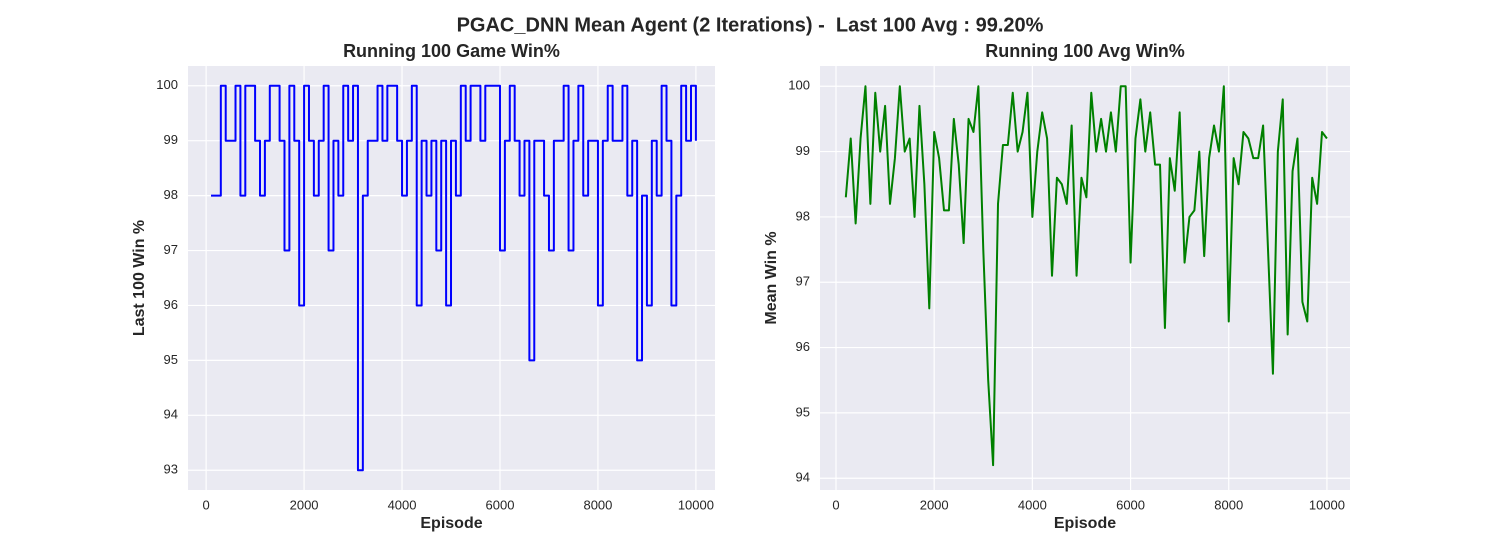  I want to click on y-axis-label: Last 100 Win %, so click(139, 278).